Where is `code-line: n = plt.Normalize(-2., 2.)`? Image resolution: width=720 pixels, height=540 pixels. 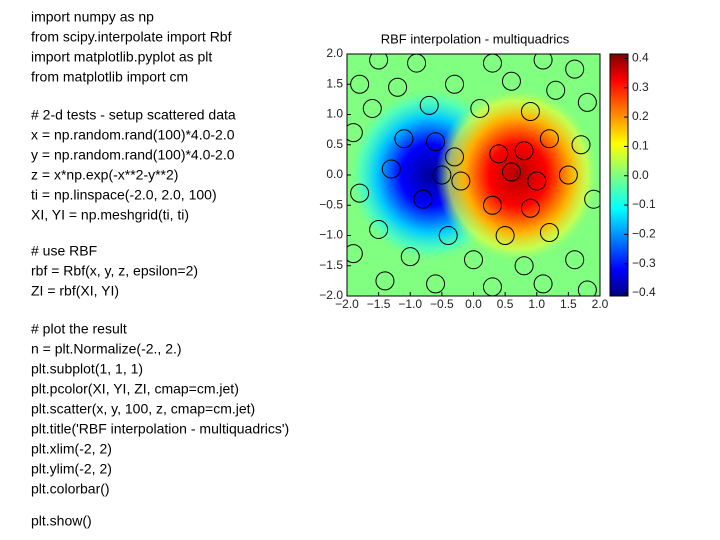
code-line: n = plt.Normalize(-2., 2.) is located at coordinates (106, 349).